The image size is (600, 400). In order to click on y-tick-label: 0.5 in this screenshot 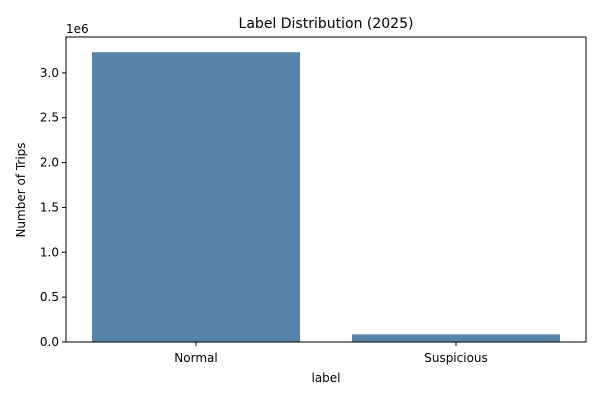, I will do `click(49, 297)`.